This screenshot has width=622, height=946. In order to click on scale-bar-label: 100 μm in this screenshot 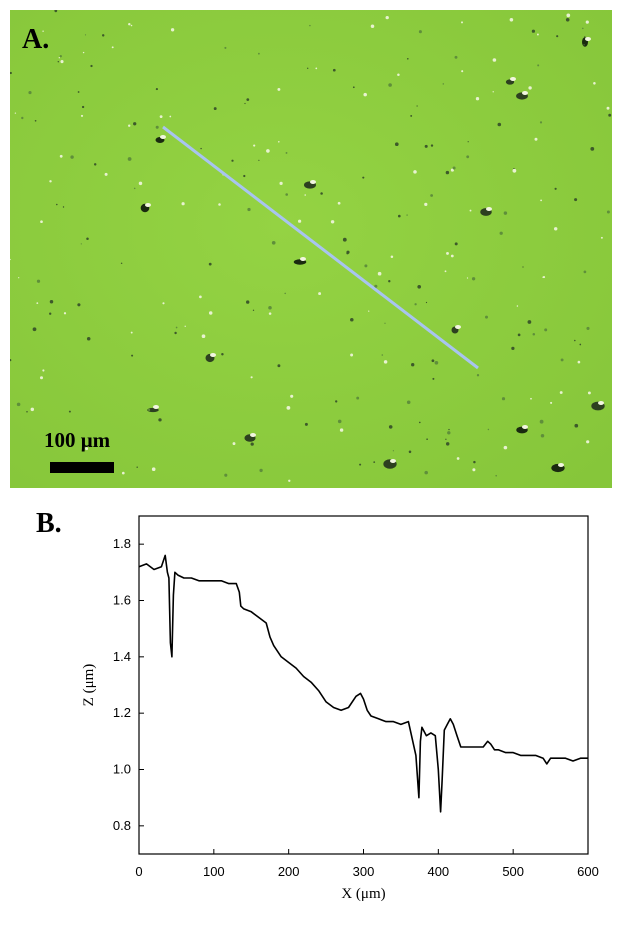, I will do `click(77, 440)`.